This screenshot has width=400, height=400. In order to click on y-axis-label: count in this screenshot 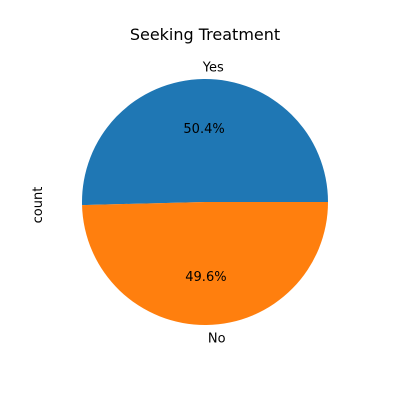, I will do `click(38, 205)`.